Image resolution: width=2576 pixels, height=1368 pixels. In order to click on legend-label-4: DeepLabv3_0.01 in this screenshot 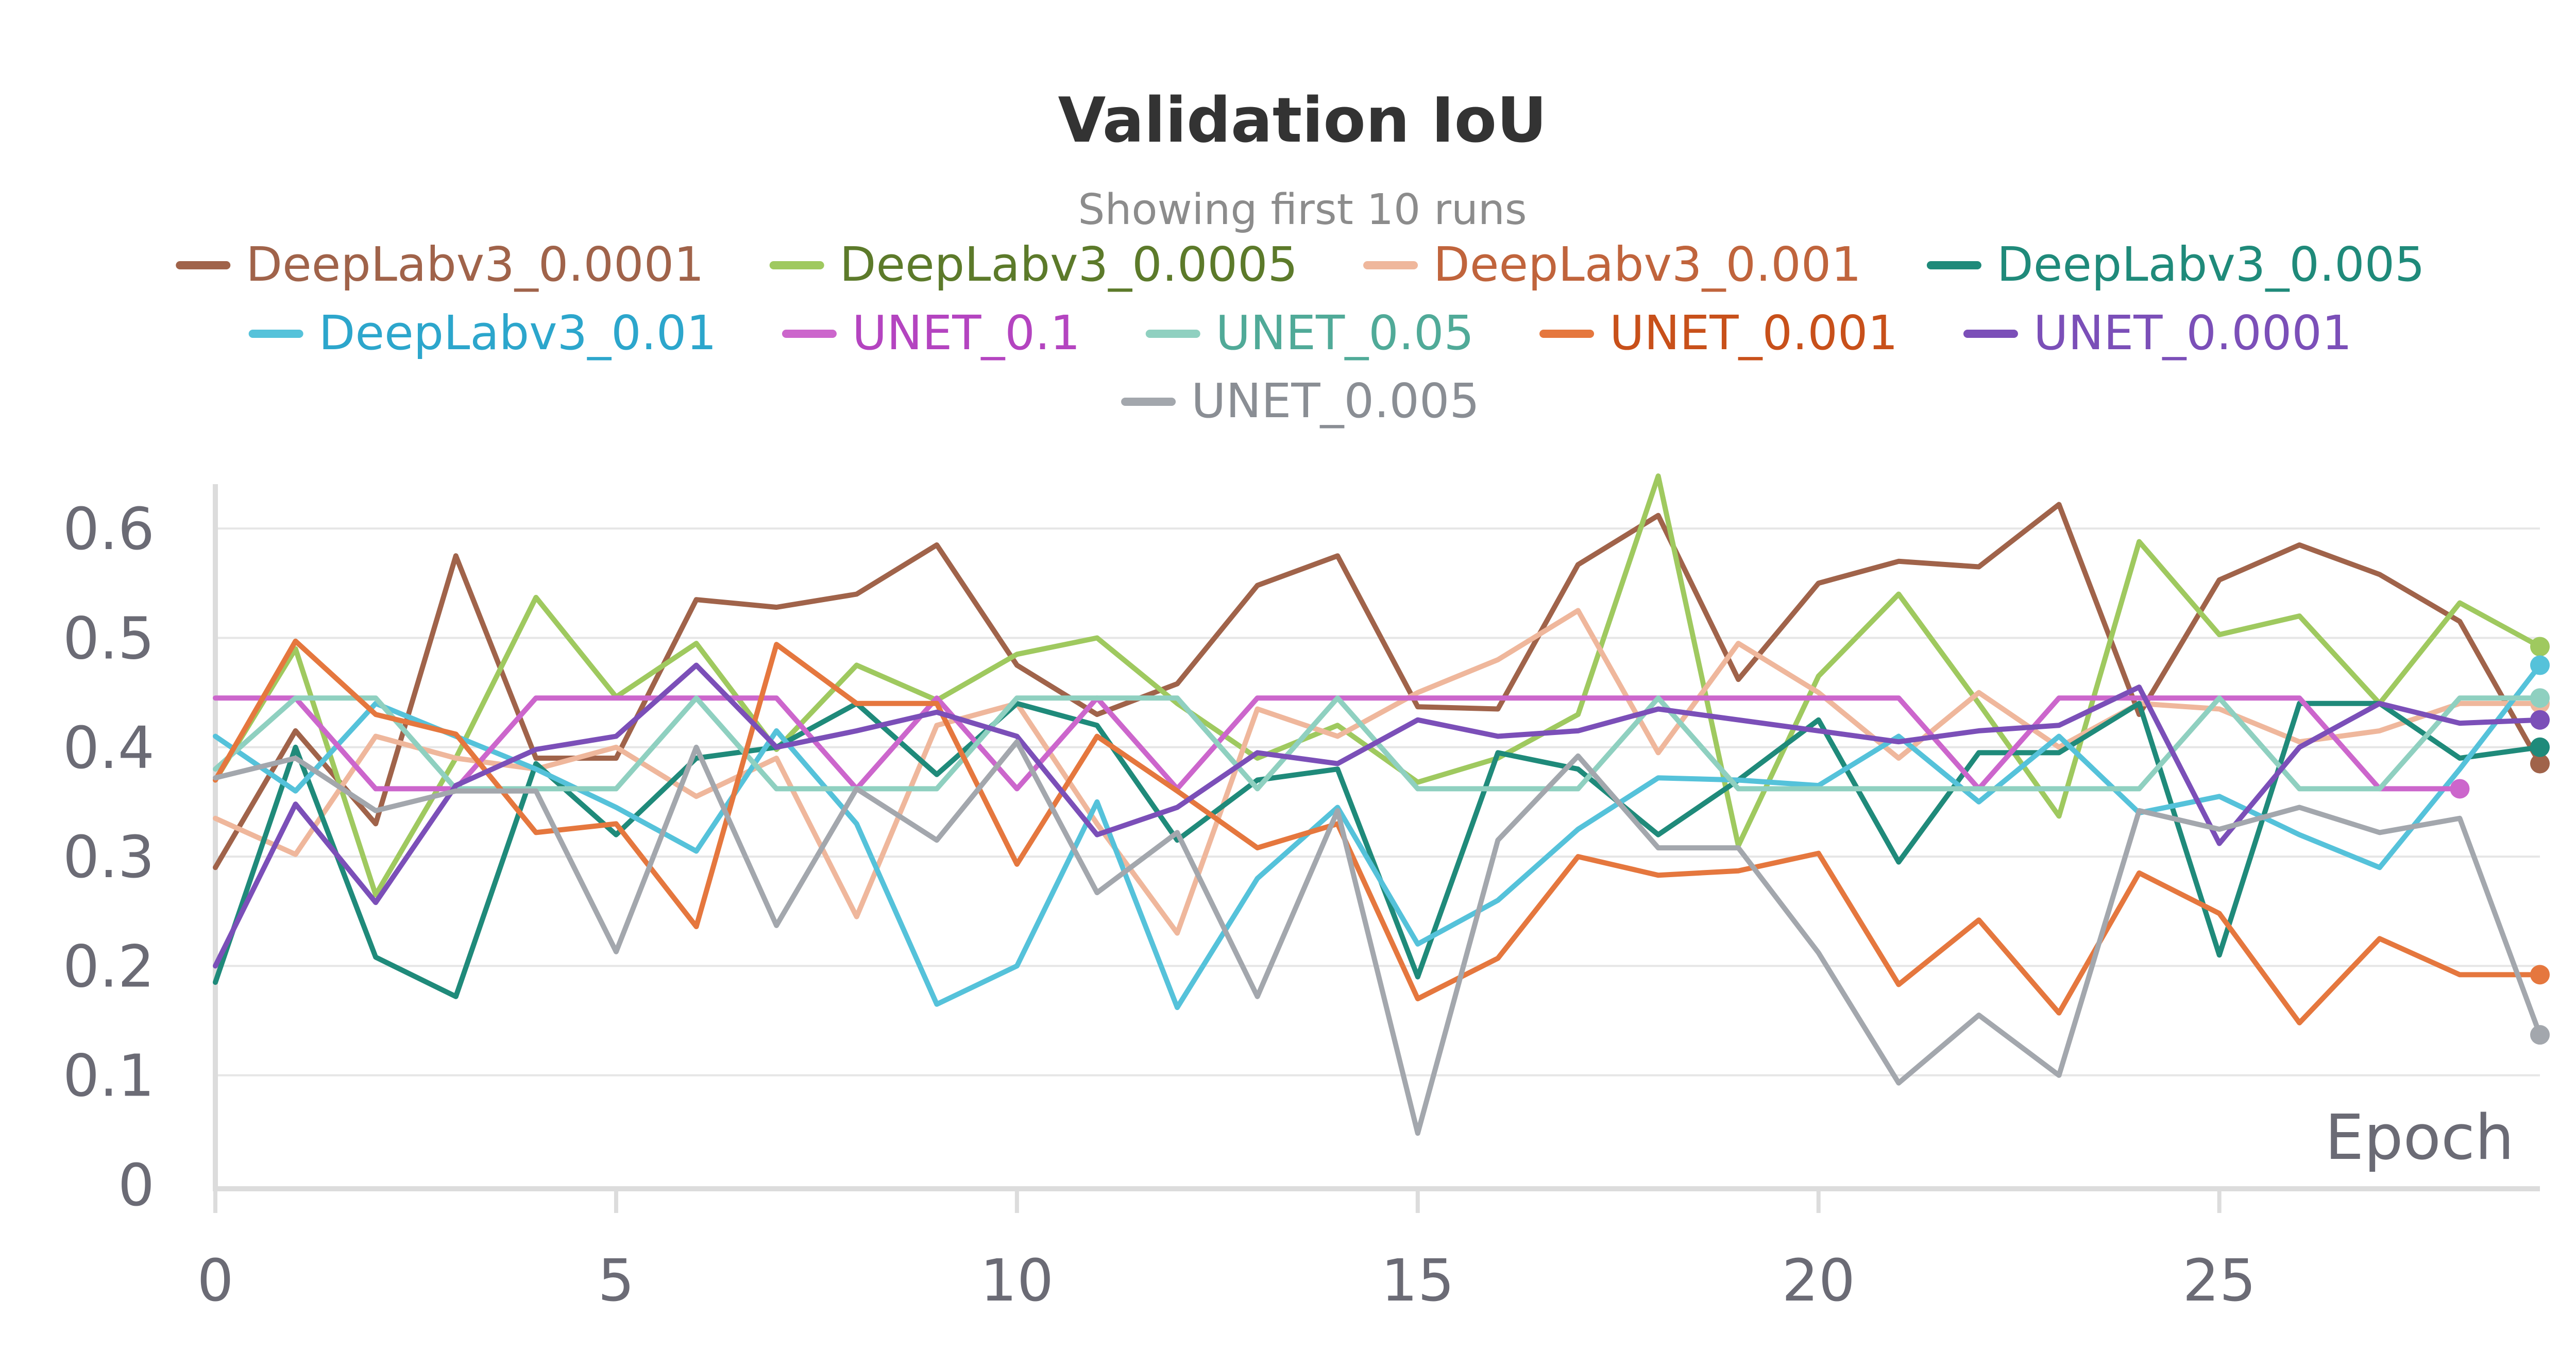, I will do `click(518, 333)`.